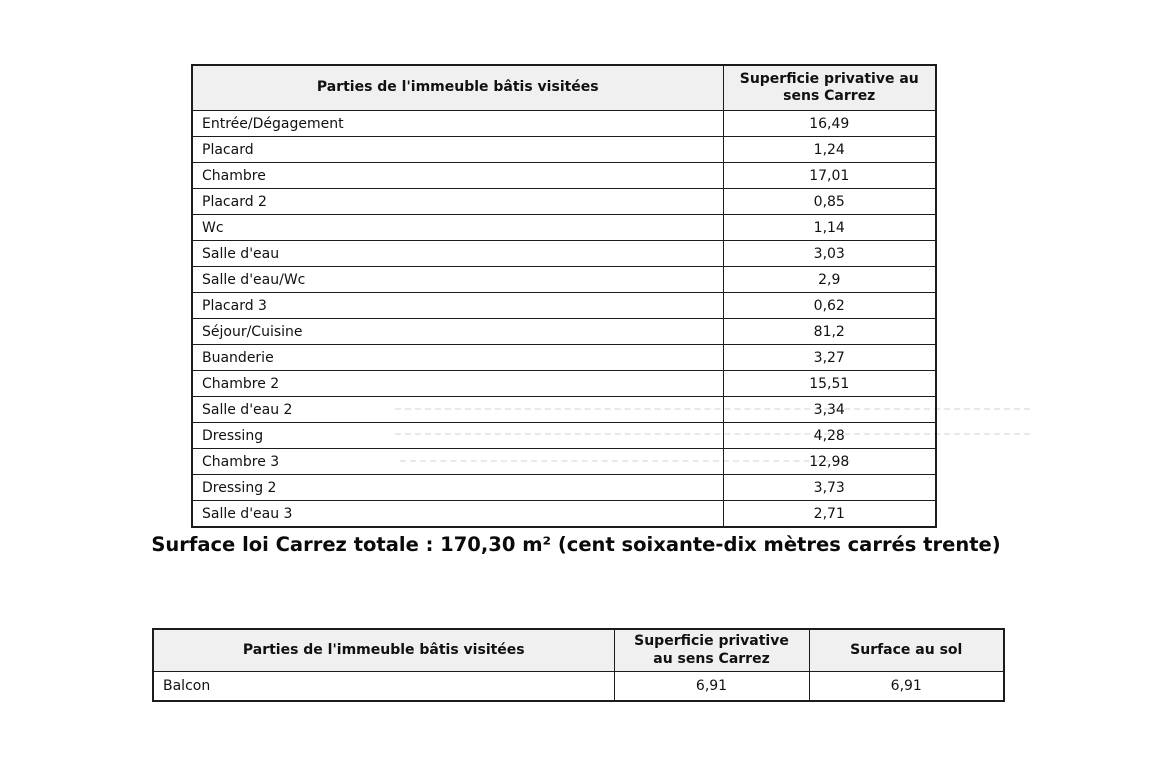 This screenshot has width=1152, height=768. I want to click on room-name-cell: Placard, so click(457, 149).